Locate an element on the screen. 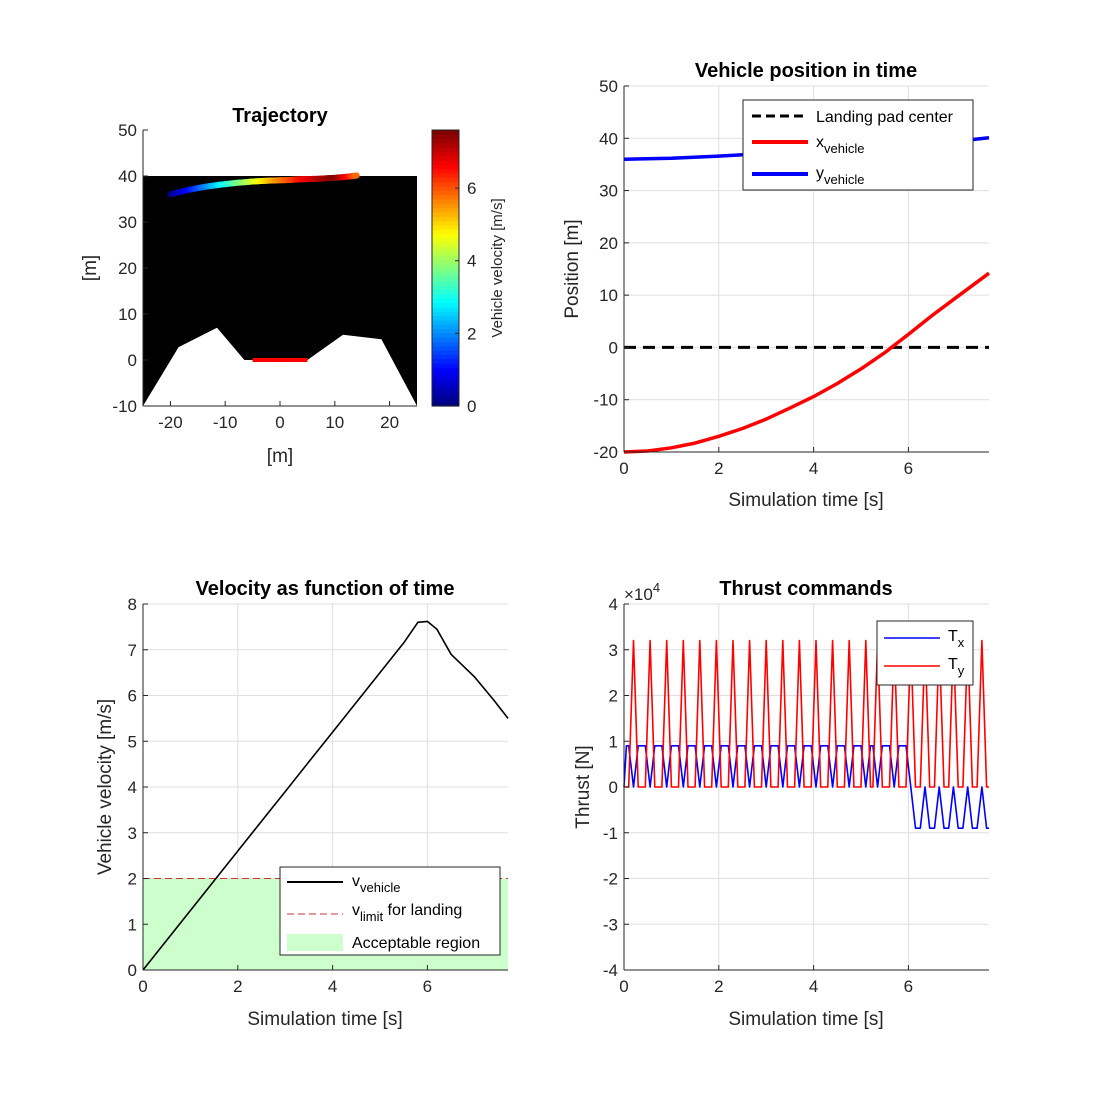  velocity-ytick-label: 3 is located at coordinates (132, 833).